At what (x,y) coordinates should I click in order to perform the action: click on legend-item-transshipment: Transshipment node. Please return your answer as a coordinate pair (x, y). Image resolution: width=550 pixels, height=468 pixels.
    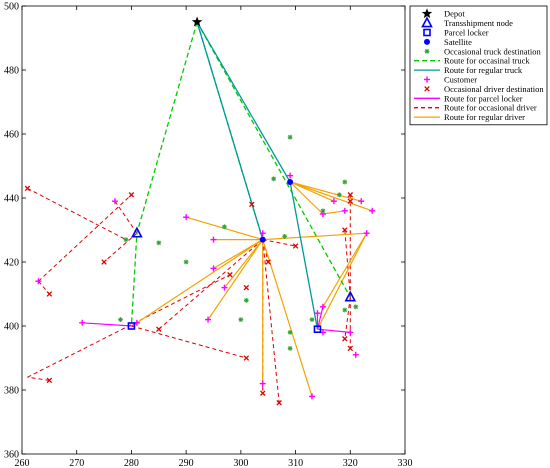
    Looking at the image, I should click on (467, 22).